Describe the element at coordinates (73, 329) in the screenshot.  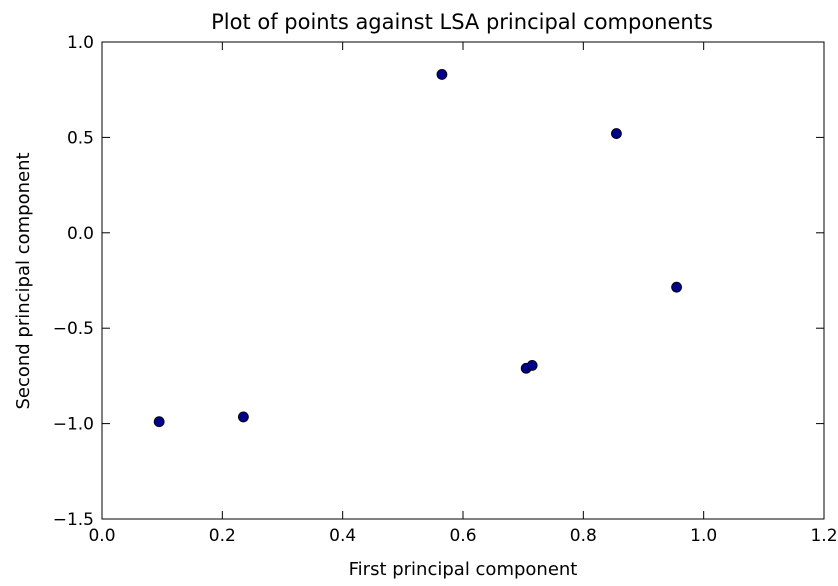
I see `y-tick-label: −0.5` at that location.